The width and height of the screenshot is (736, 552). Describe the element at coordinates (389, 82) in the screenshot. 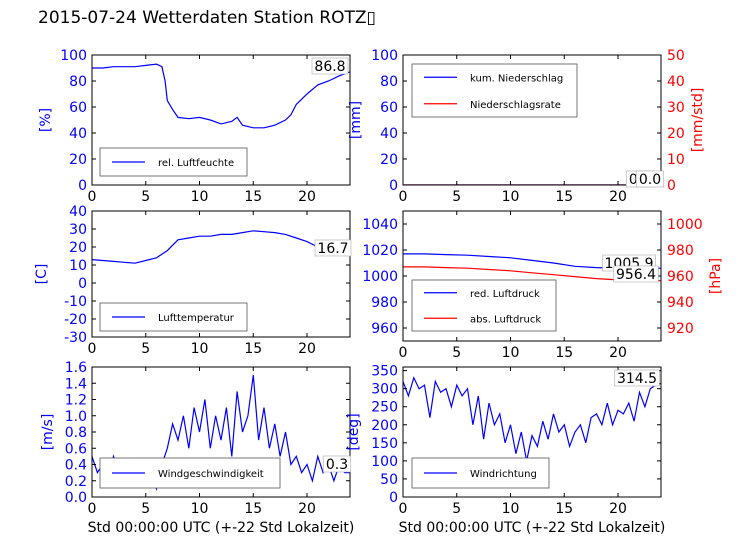

I see `y-tick-label: 80` at that location.